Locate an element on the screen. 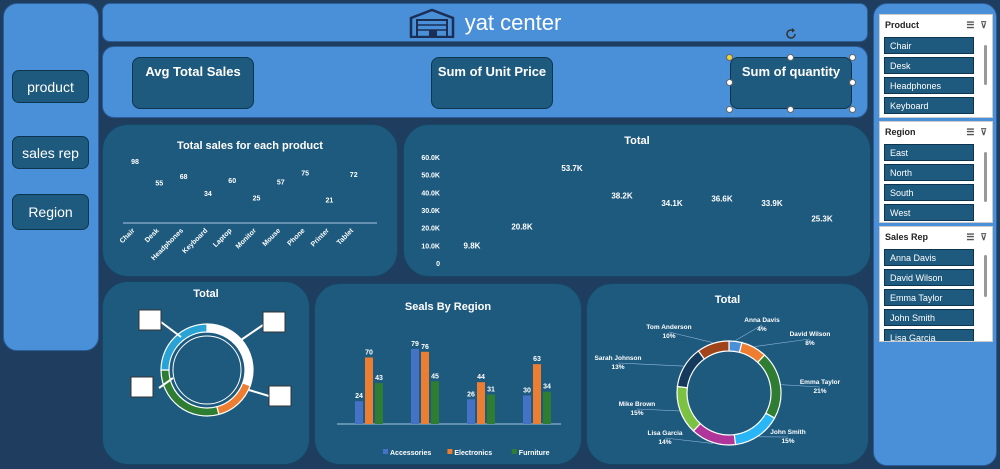 This screenshot has height=469, width=1000. kpi-sum-unit-price: Sum of Unit Price is located at coordinates (492, 83).